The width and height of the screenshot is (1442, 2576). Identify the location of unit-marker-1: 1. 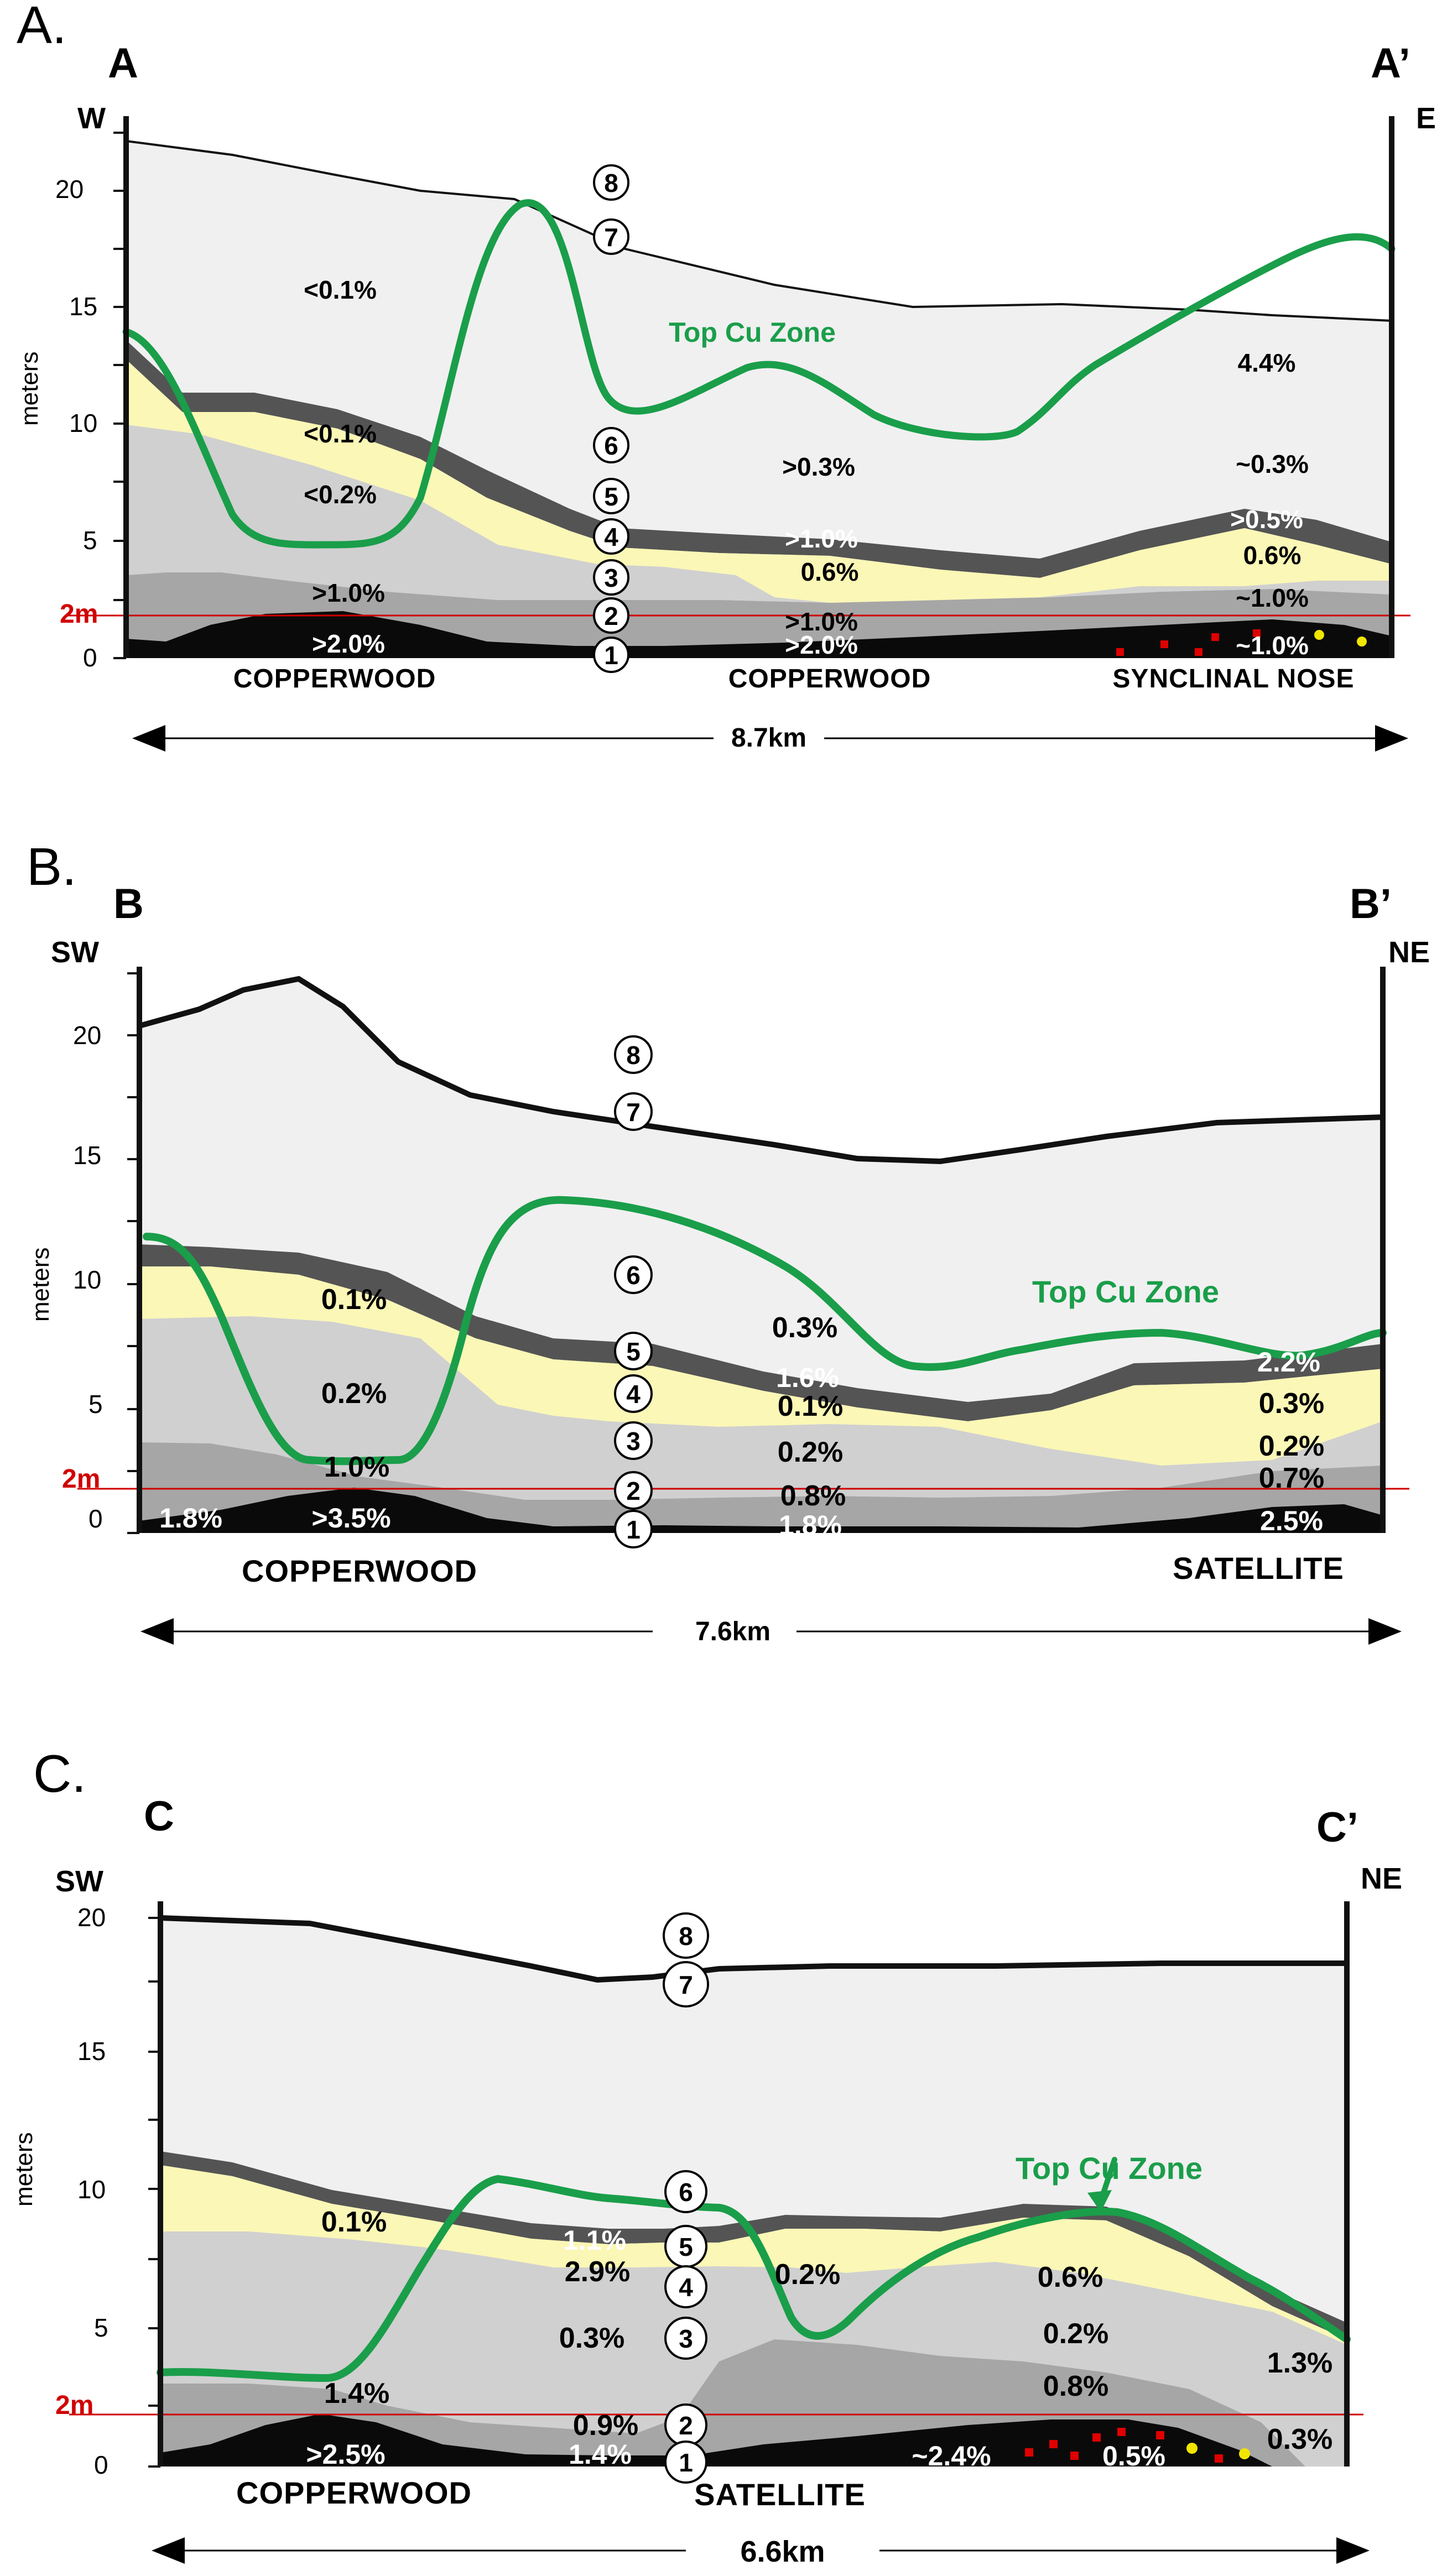
(633, 1529).